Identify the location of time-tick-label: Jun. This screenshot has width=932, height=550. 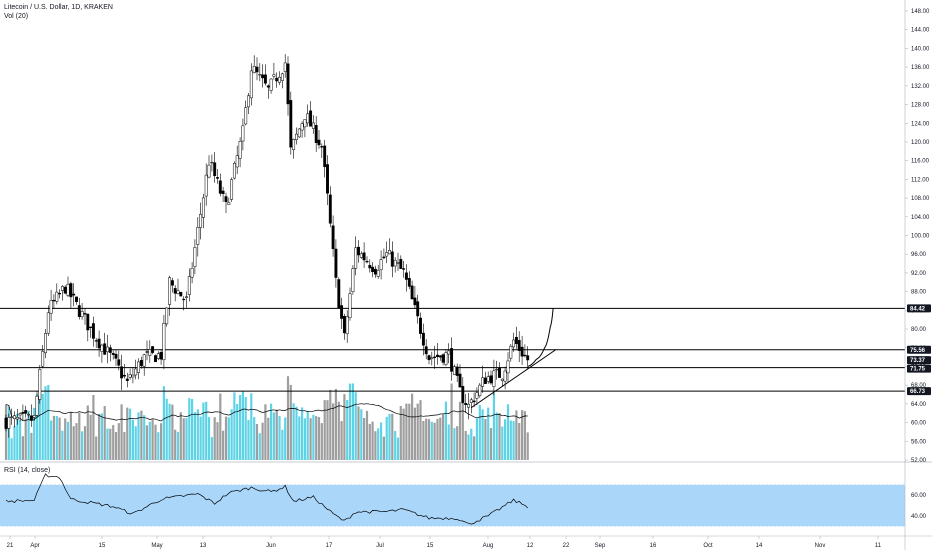
(271, 546).